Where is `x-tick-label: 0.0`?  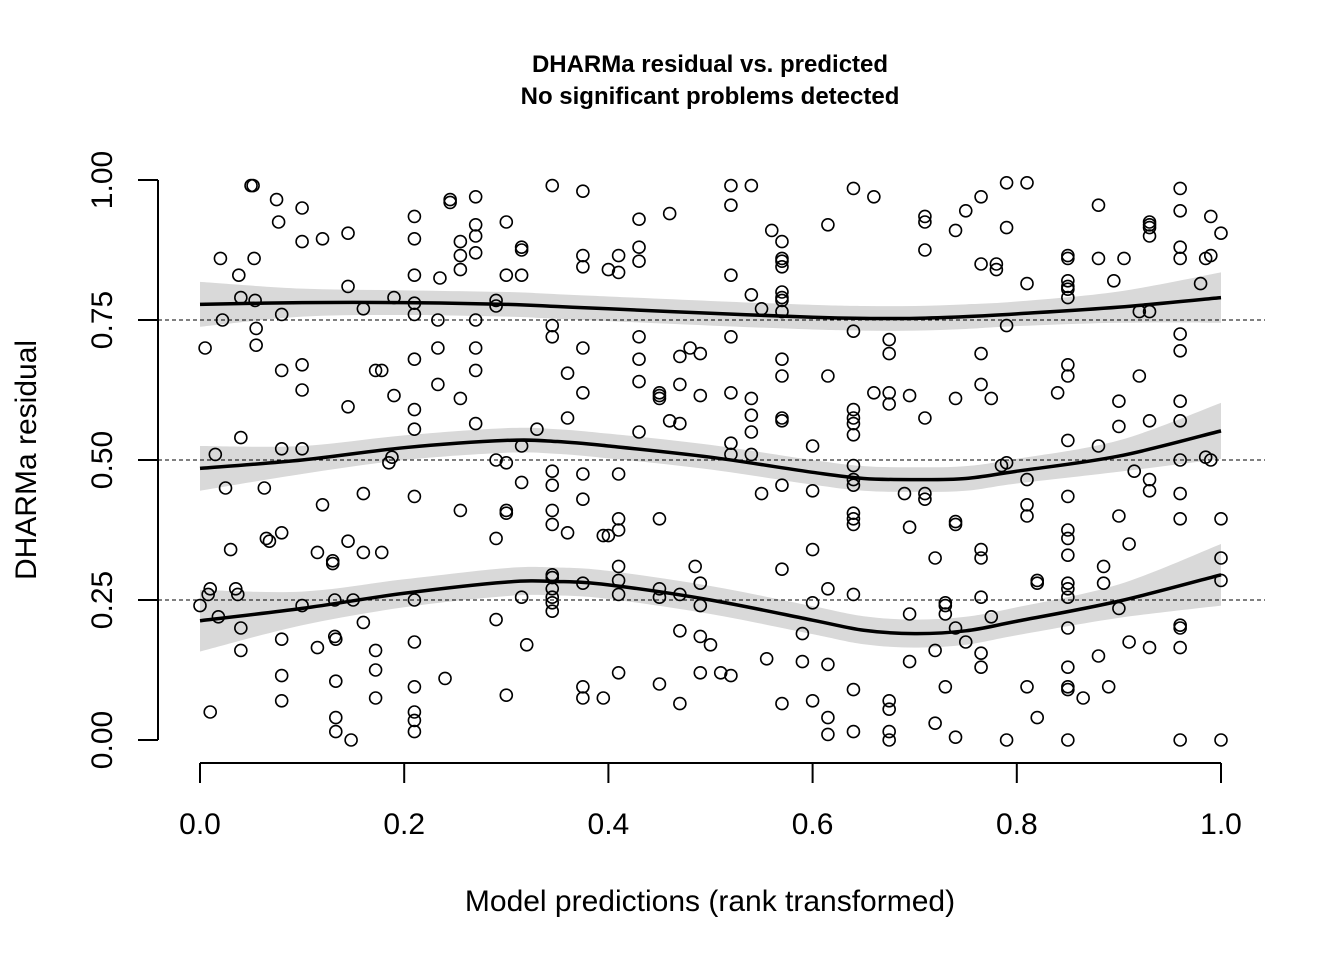 x-tick-label: 0.0 is located at coordinates (200, 824).